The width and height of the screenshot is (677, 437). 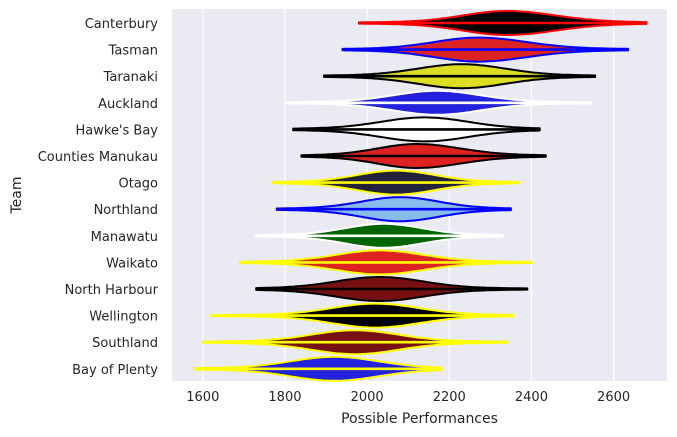 I want to click on x-tick-label: 1800, so click(x=284, y=397).